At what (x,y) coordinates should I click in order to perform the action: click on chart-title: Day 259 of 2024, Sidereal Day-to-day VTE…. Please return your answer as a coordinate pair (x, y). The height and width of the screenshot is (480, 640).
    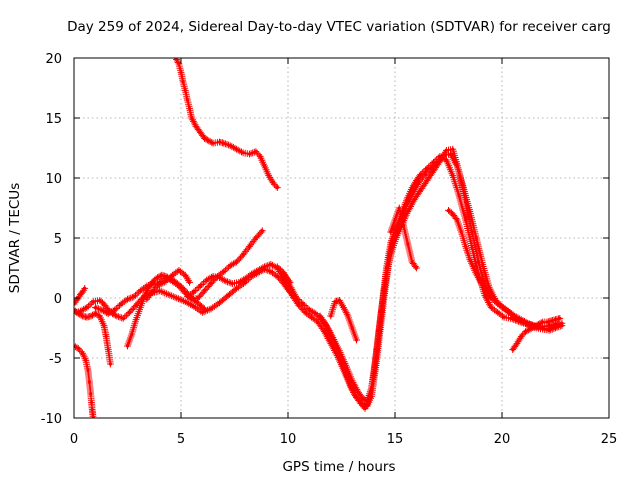
    Looking at the image, I should click on (339, 27).